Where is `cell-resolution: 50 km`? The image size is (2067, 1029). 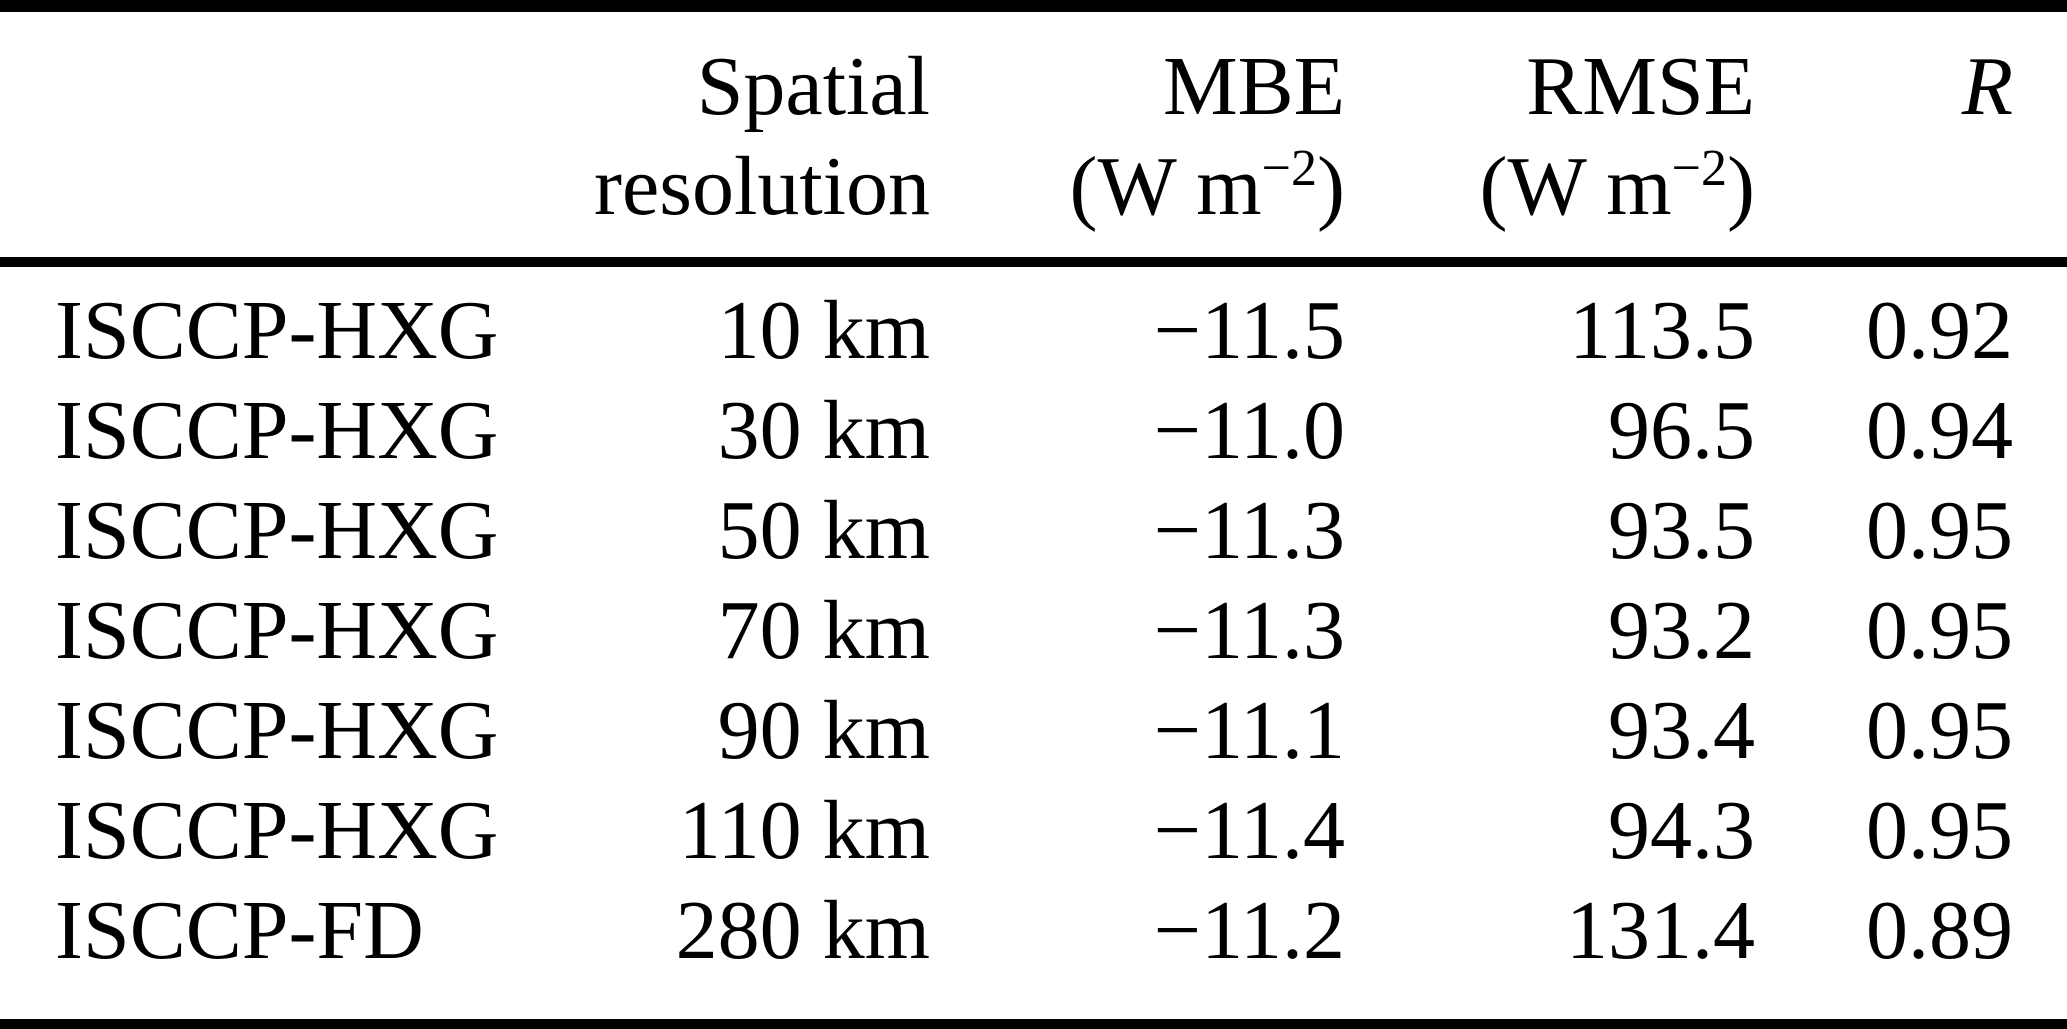
cell-resolution: 50 km is located at coordinates (823, 530).